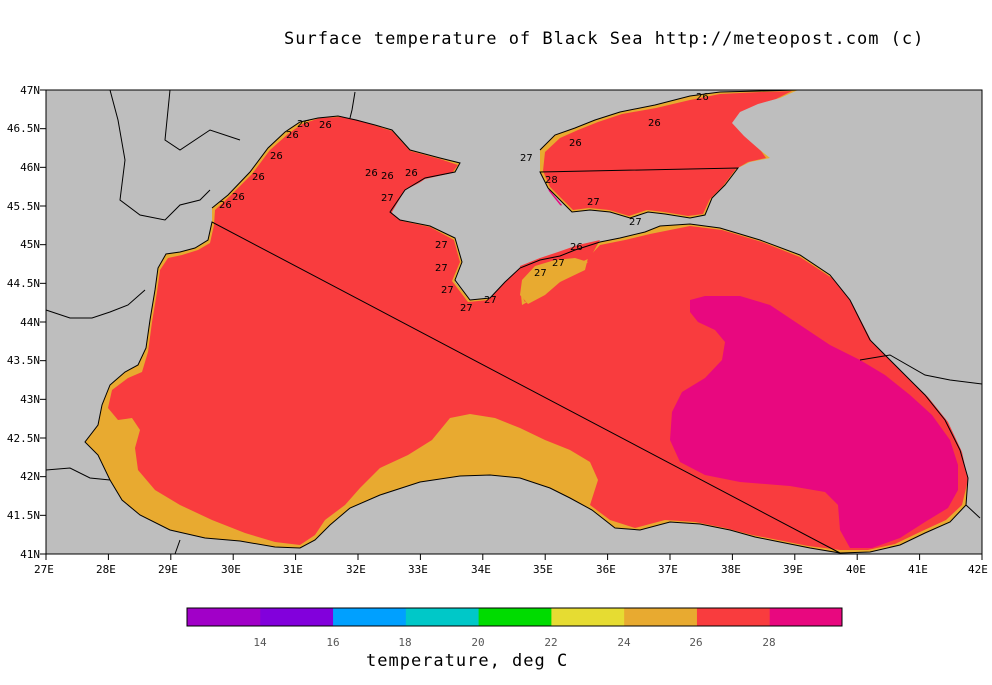 This screenshot has height=685, width=992. Describe the element at coordinates (555, 198) in the screenshot. I see `azov-magenta-spot` at that location.